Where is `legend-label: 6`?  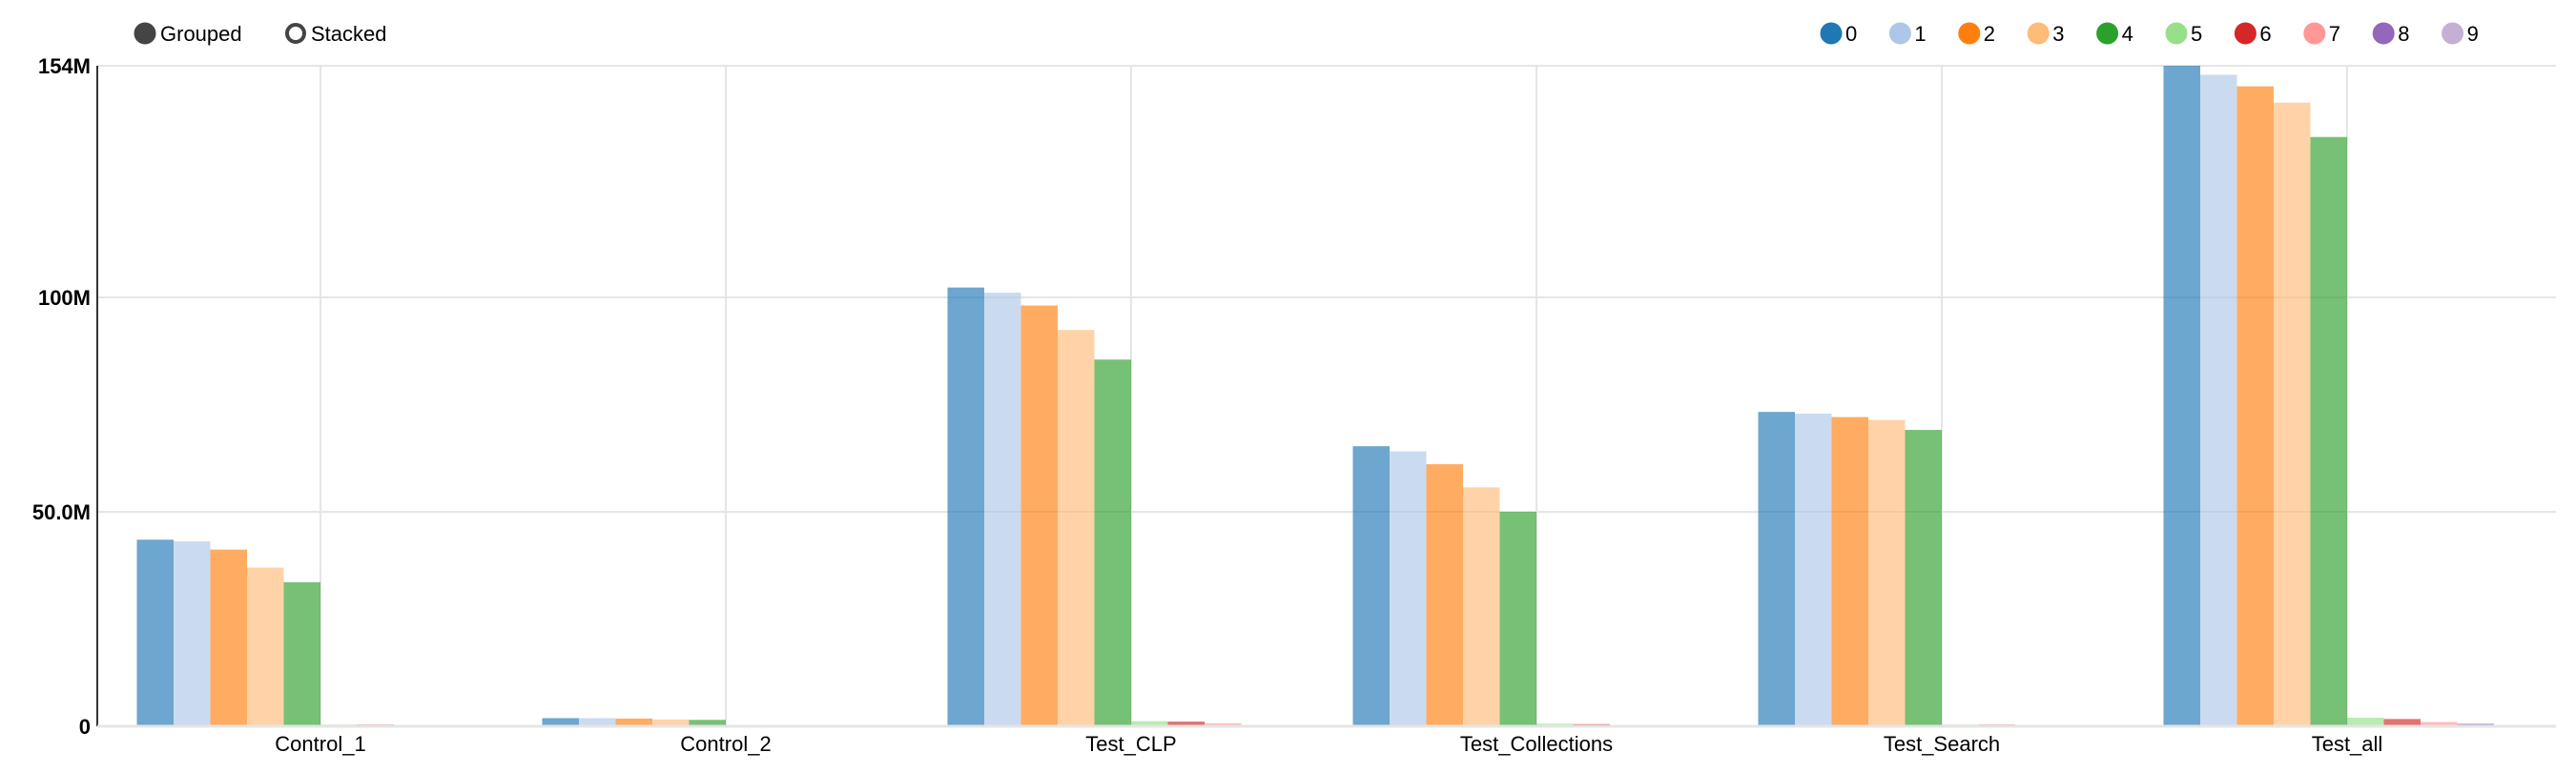 legend-label: 6 is located at coordinates (2265, 34).